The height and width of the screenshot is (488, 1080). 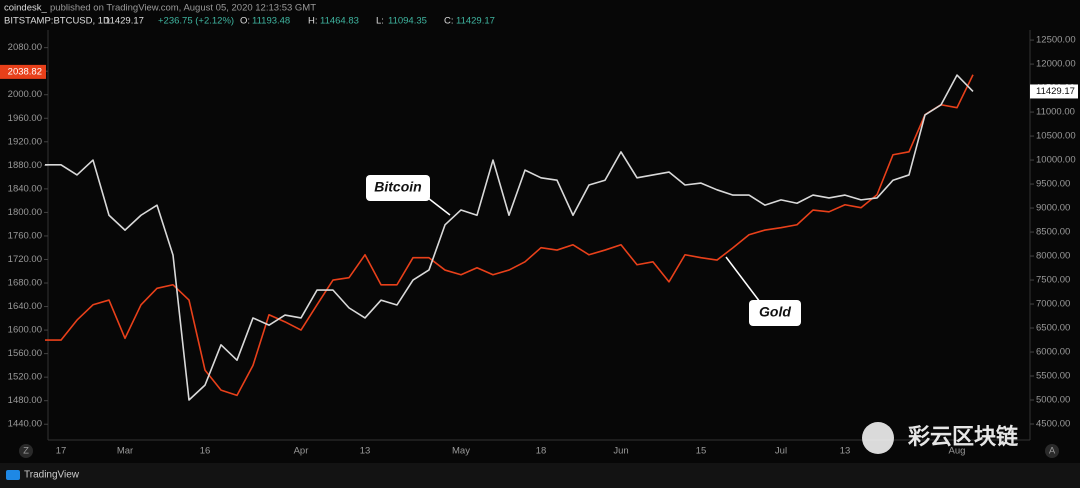 I want to click on x-tick-label: 18, so click(x=541, y=451).